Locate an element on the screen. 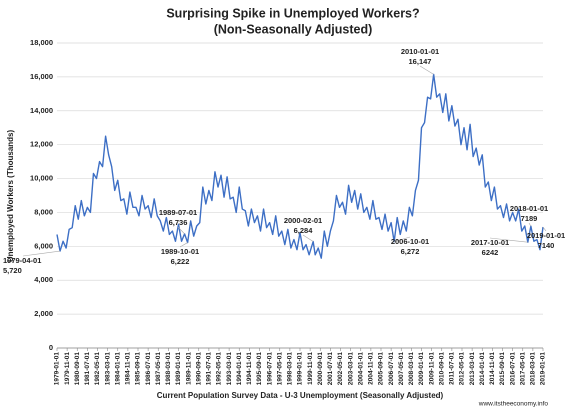  x-tick-label: 1998-03-01 is located at coordinates (290, 369).